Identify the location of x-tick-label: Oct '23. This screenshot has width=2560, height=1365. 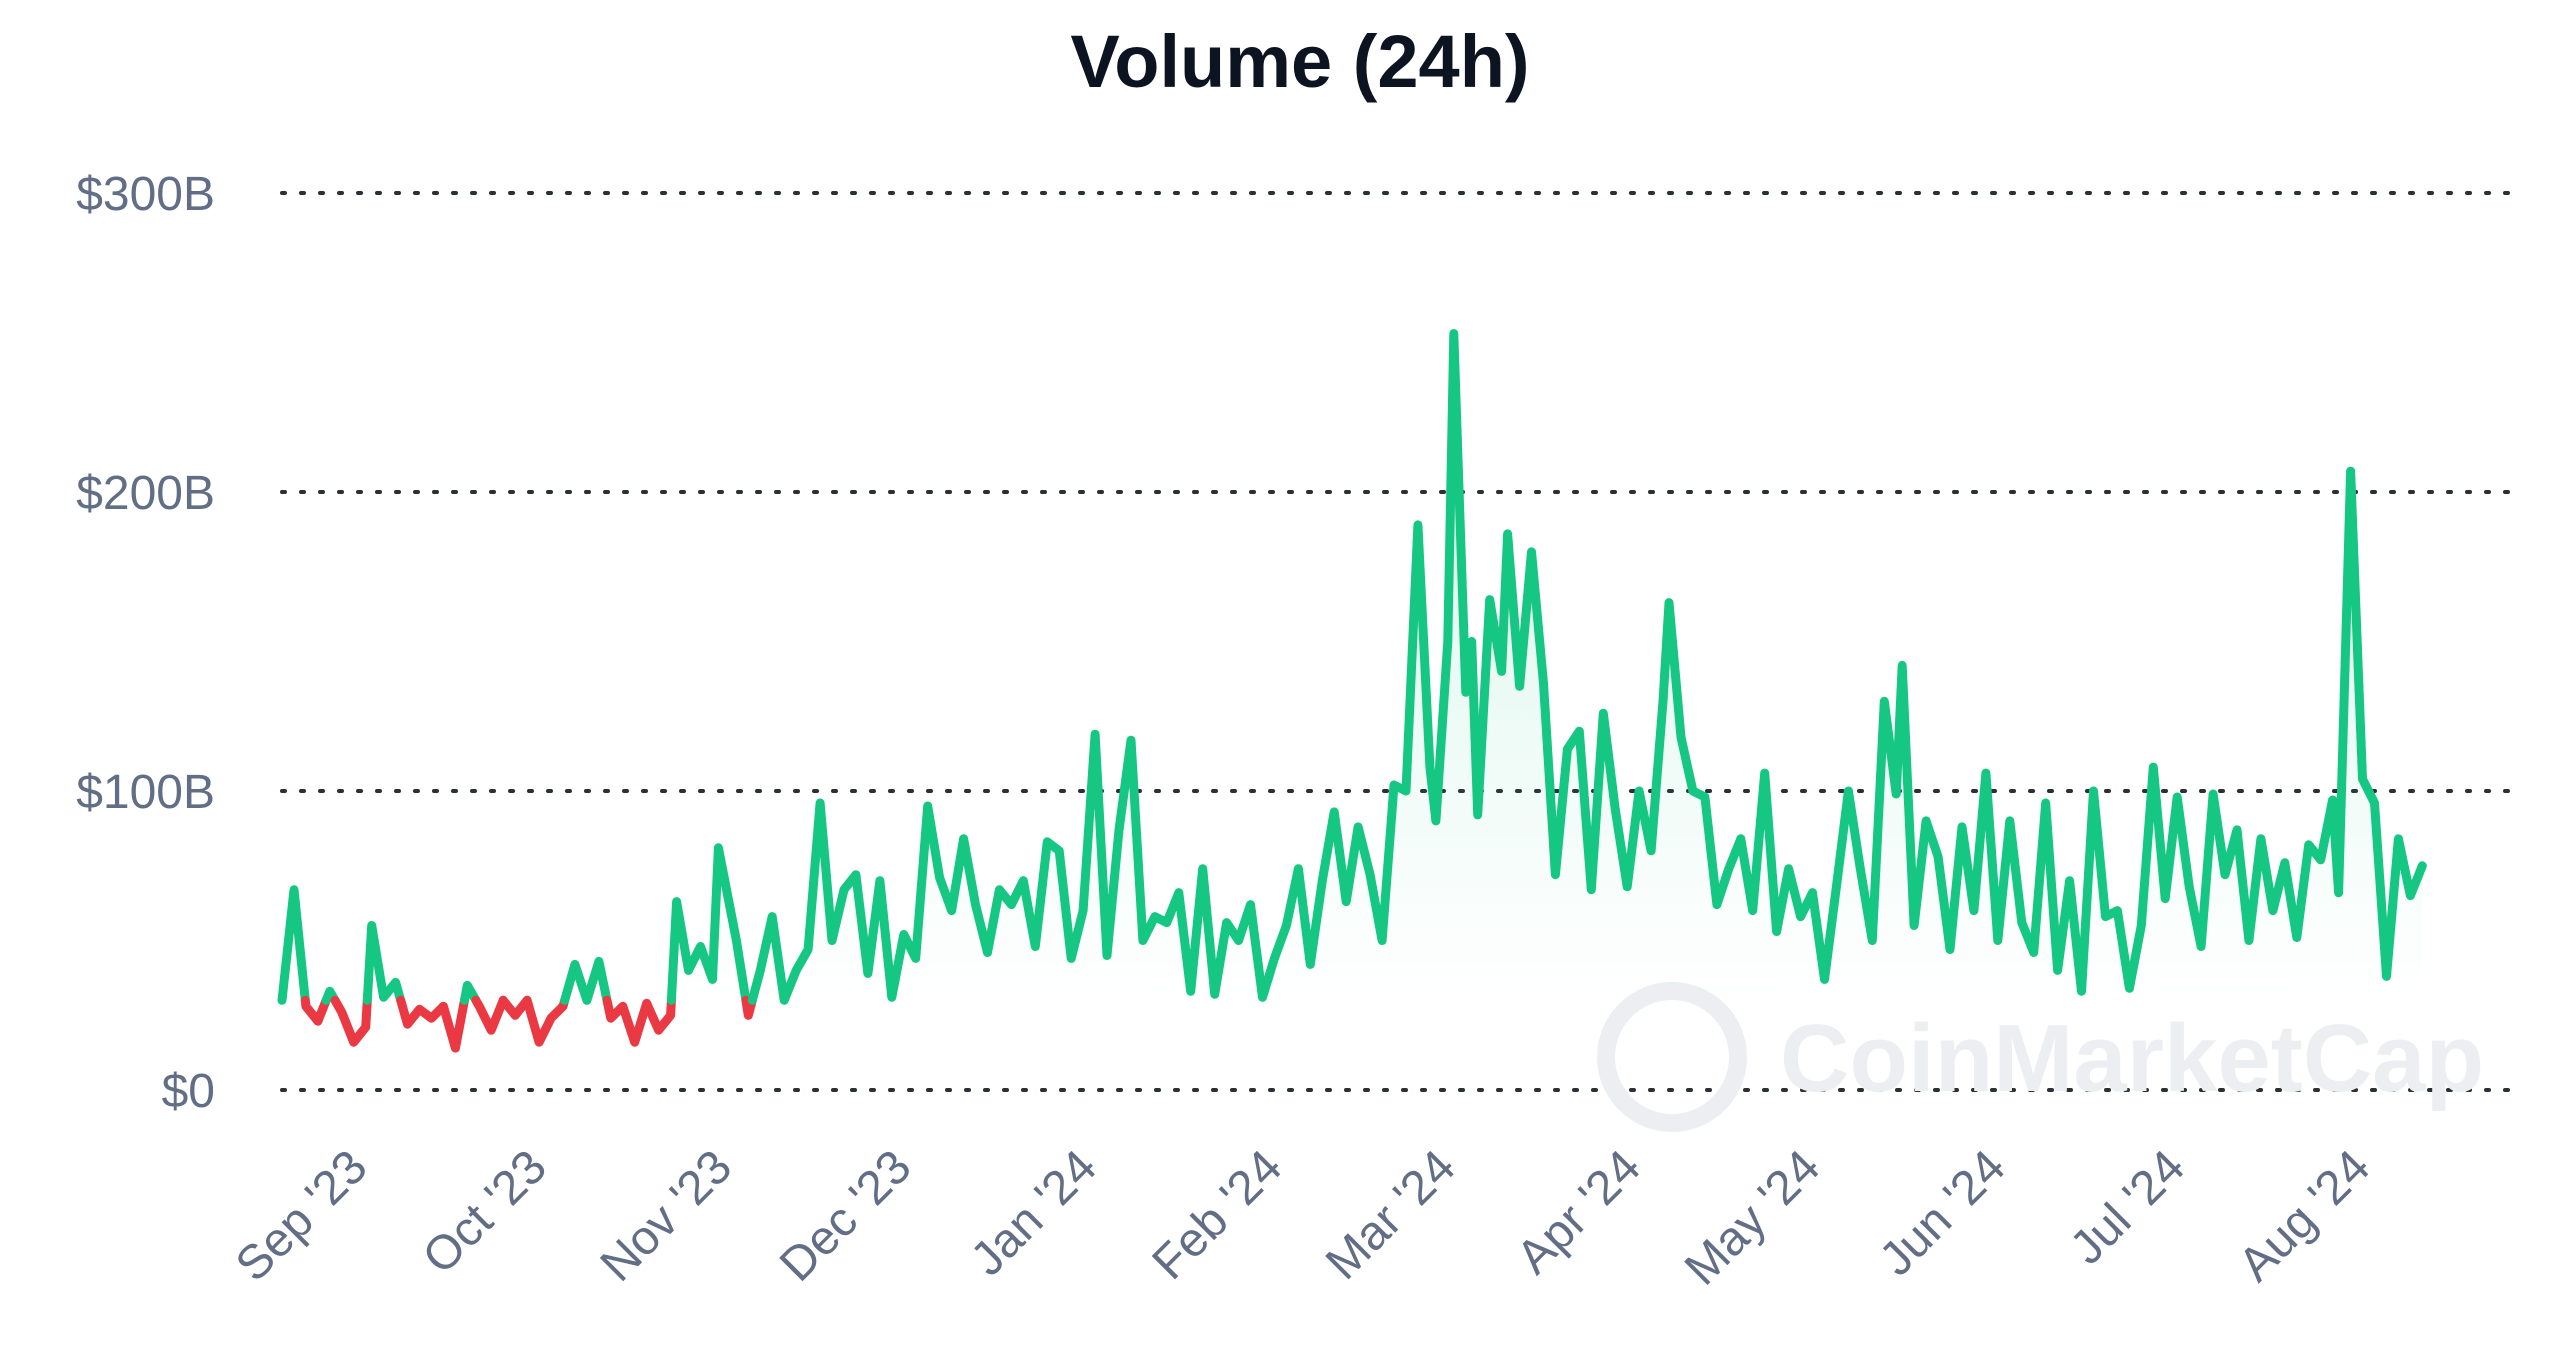
(485, 1212).